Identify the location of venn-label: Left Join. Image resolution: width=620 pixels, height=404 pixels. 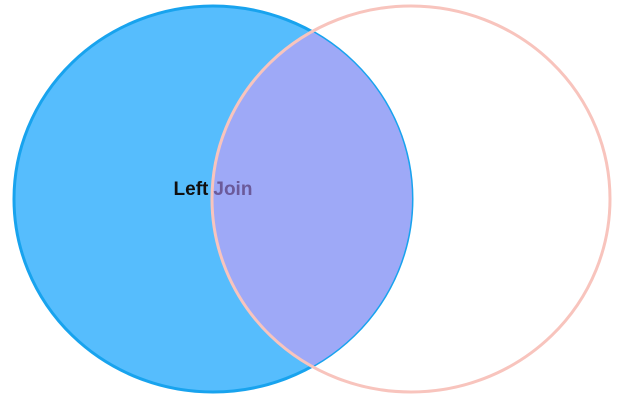
(213, 189).